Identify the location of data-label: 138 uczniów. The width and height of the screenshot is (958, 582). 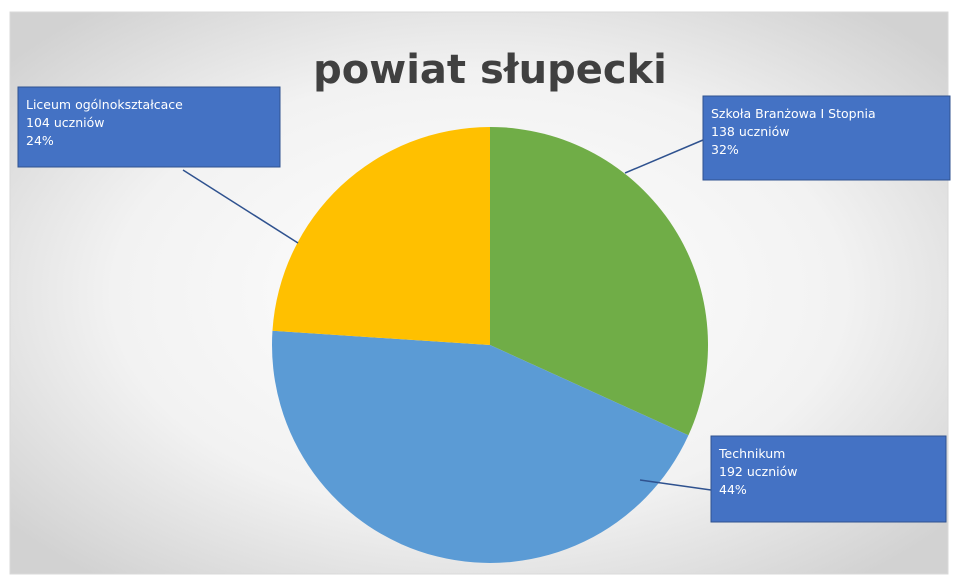
(750, 131).